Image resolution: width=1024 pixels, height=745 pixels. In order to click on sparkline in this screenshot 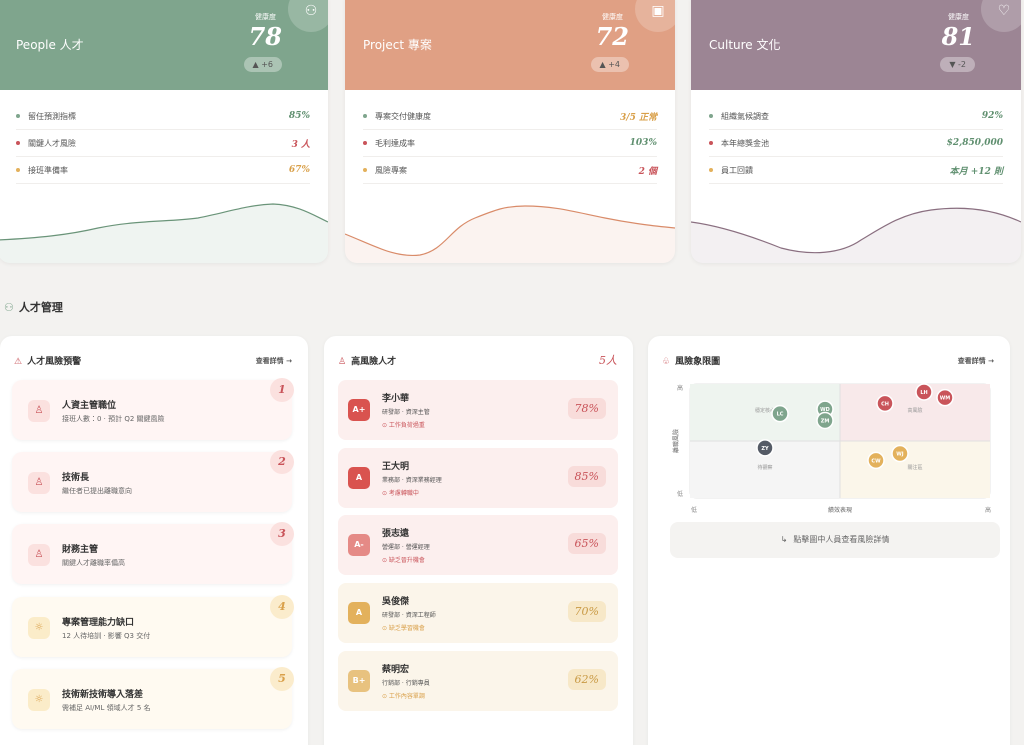, I will do `click(164, 233)`.